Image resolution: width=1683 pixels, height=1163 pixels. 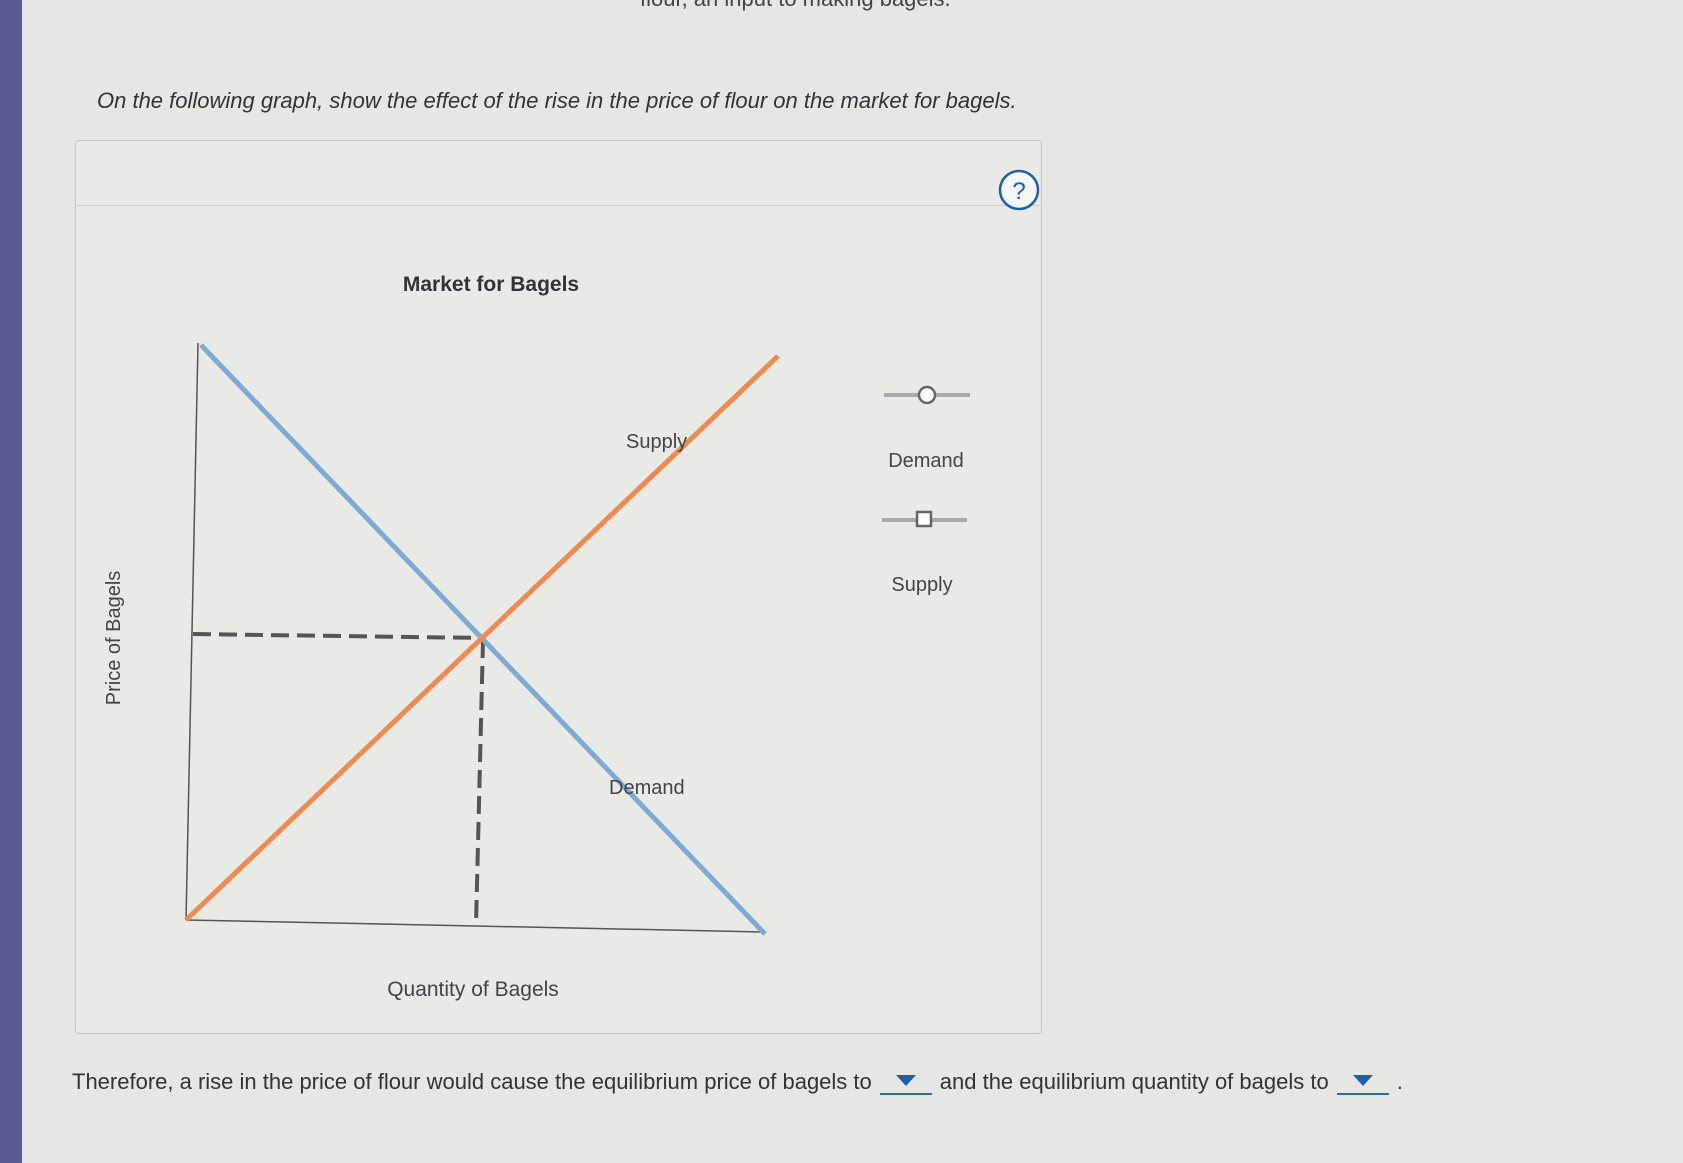 What do you see at coordinates (1362, 1082) in the screenshot?
I see `quantity-dropdown` at bounding box center [1362, 1082].